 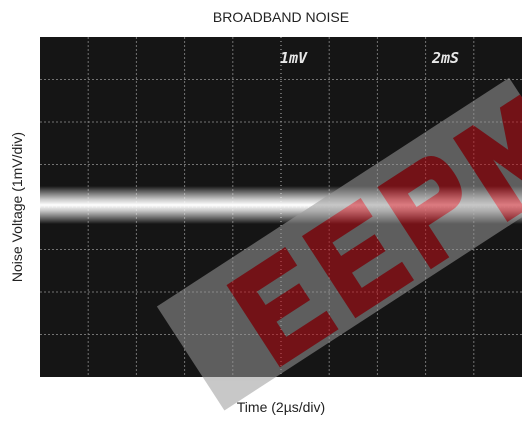 I want to click on scope-time-label: 2mS, so click(x=445, y=58).